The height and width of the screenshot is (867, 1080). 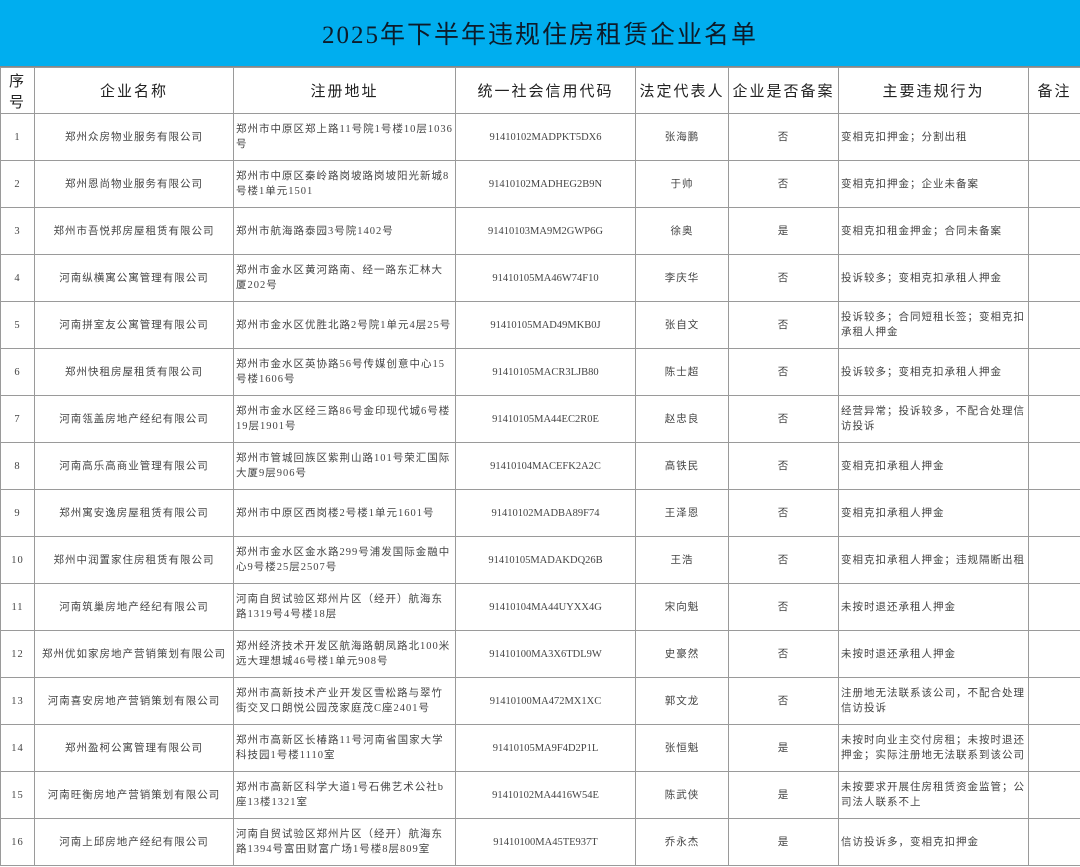 What do you see at coordinates (545, 654) in the screenshot?
I see `cell-code: 91410100MA3X6TDL9W` at bounding box center [545, 654].